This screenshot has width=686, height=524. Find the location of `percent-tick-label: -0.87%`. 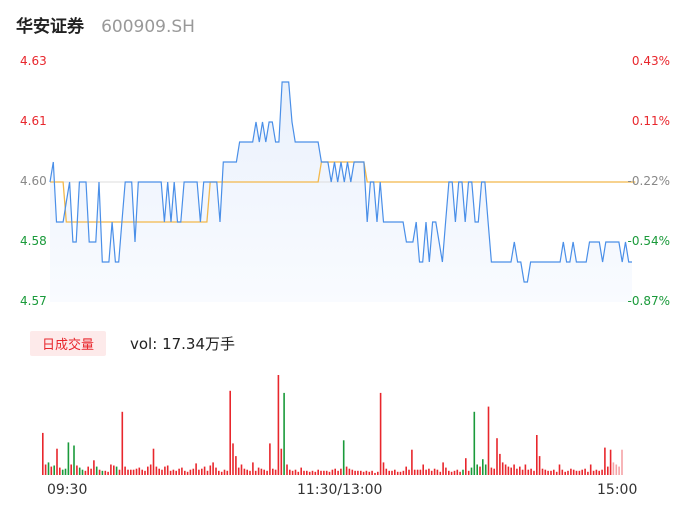

percent-tick-label: -0.87% is located at coordinates (648, 301).